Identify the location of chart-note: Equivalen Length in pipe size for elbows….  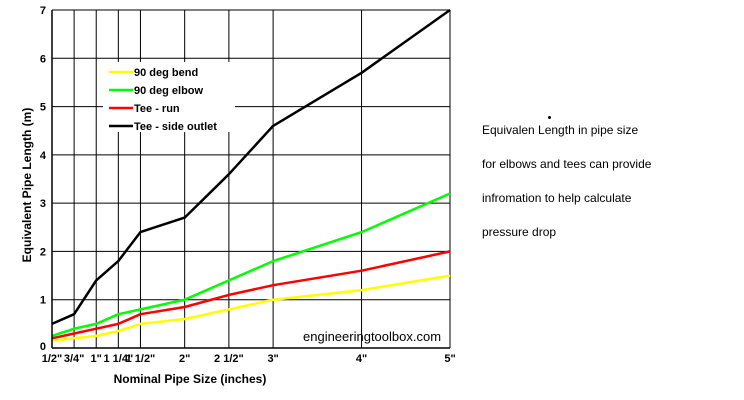
(607, 186).